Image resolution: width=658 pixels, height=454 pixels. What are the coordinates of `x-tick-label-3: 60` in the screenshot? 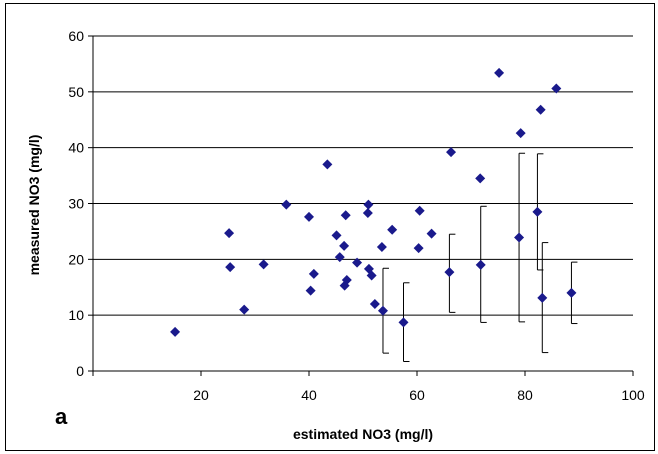 It's located at (417, 395).